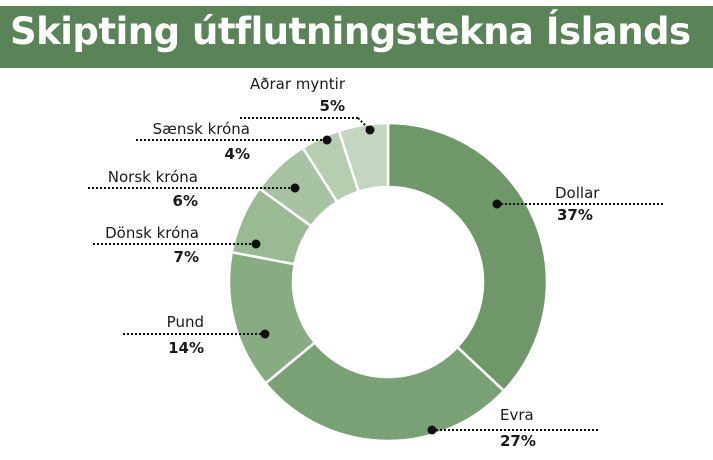  Describe the element at coordinates (327, 140) in the screenshot. I see `leader-dot-s-nsk-kr-na` at that location.